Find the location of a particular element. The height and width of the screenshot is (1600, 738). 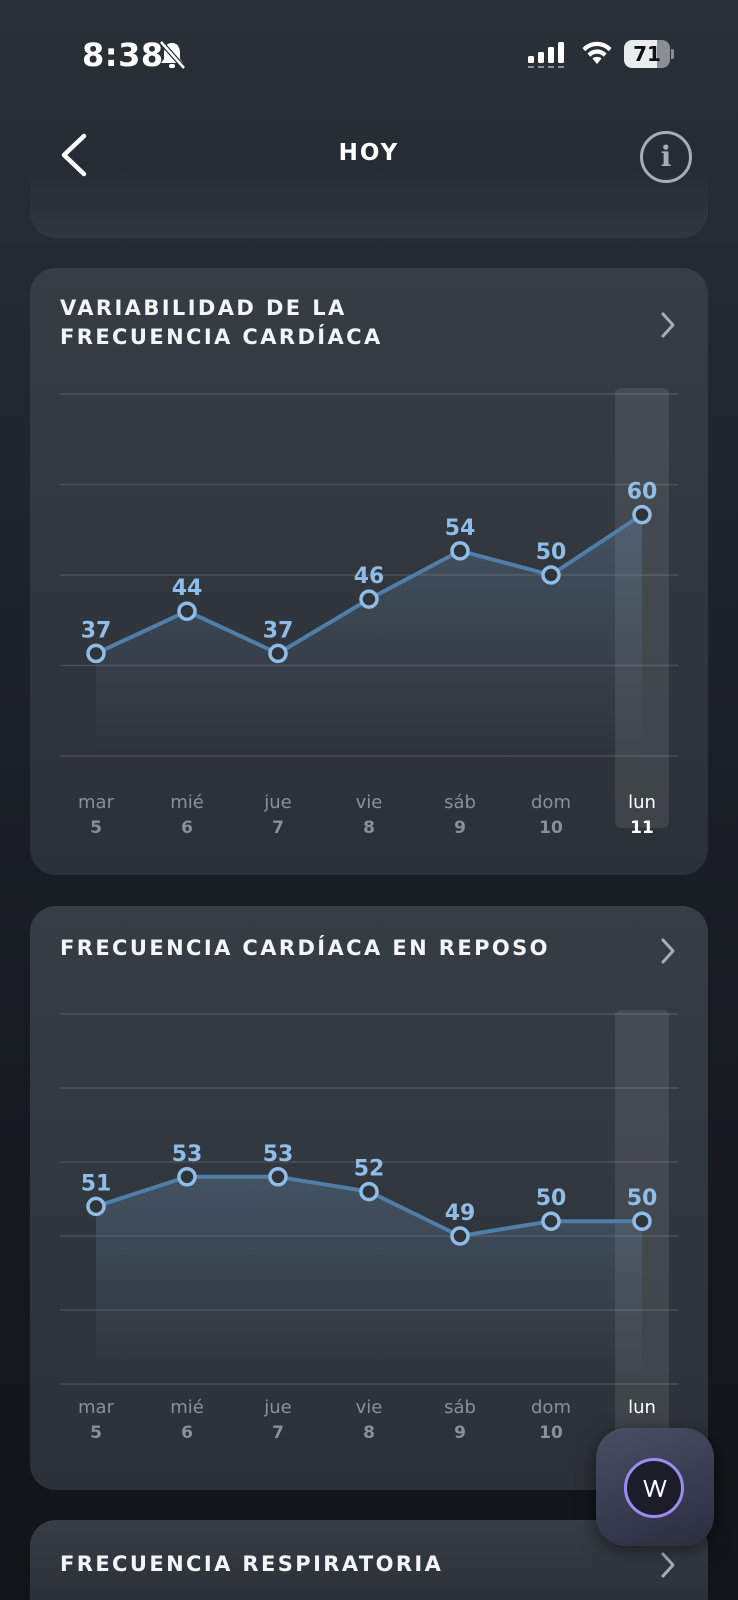

chevron-left-icon is located at coordinates (74, 155).